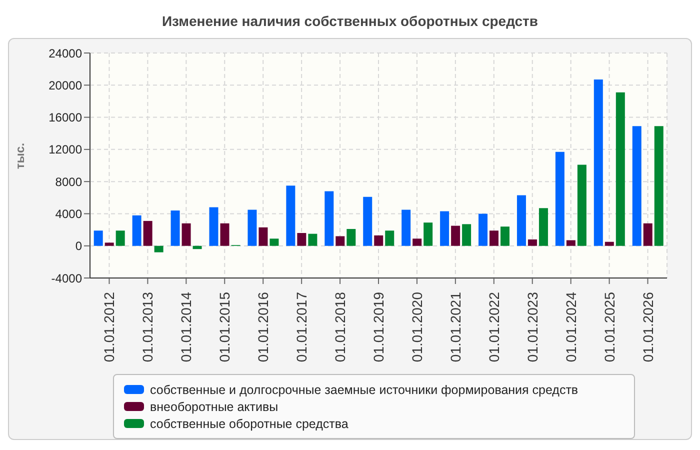 This screenshot has height=450, width=700. I want to click on y-tick-label: 24000, so click(65, 53).